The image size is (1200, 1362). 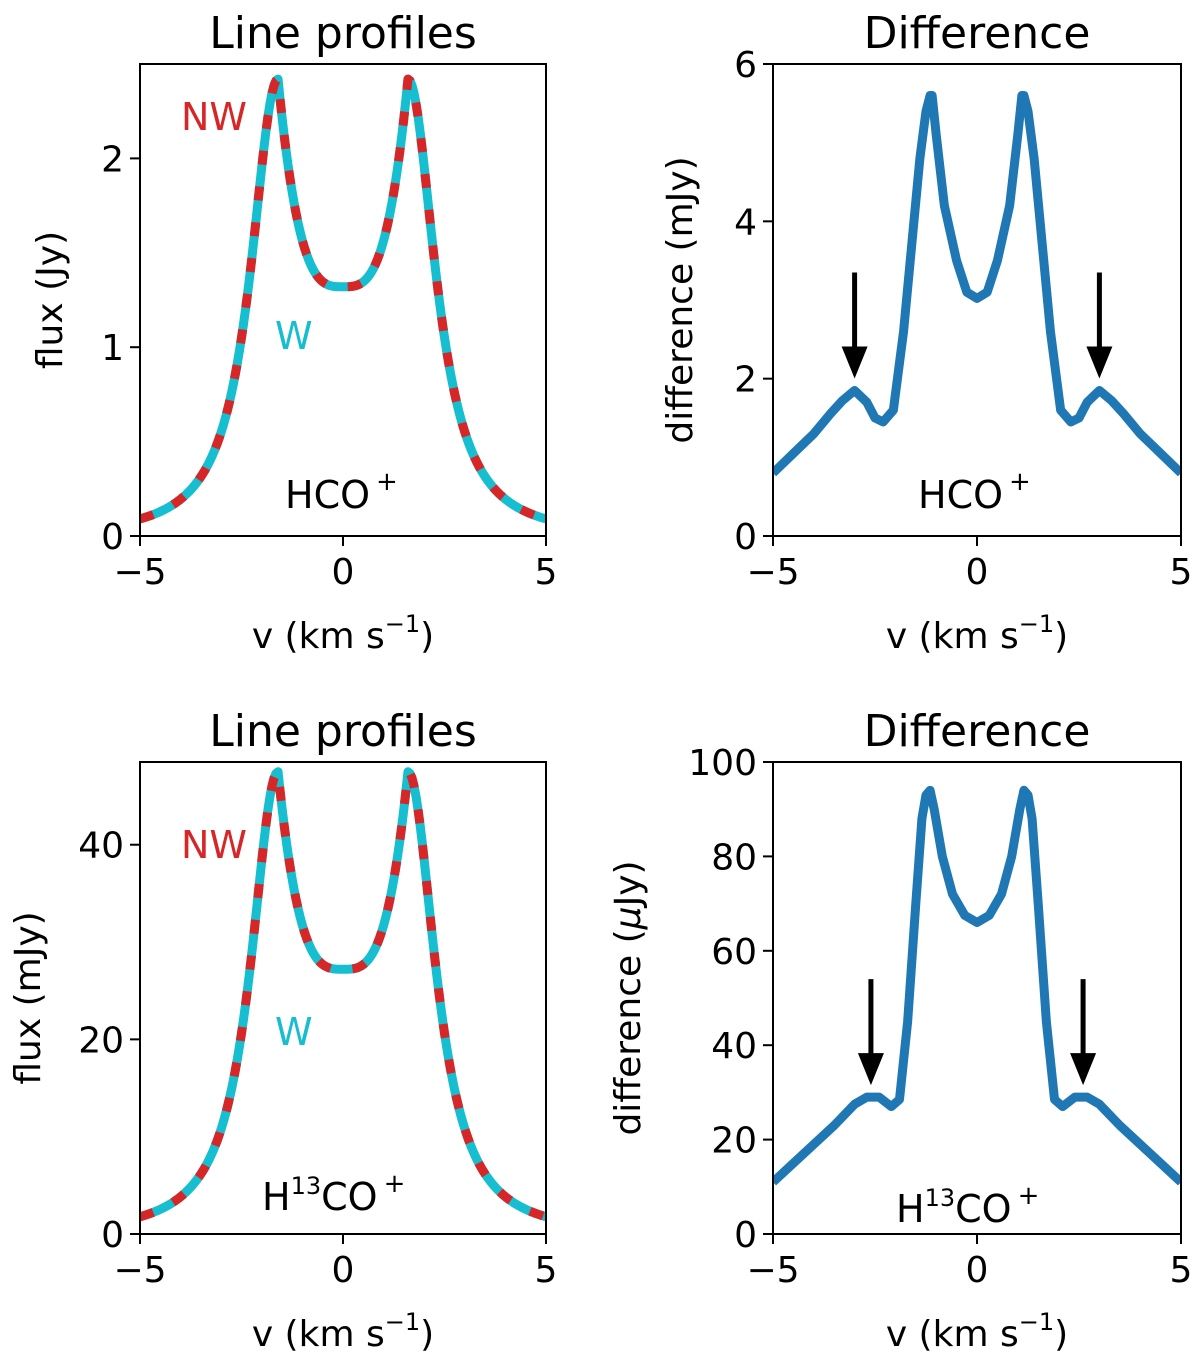 I want to click on y-tick-label: 80, so click(x=734, y=857).